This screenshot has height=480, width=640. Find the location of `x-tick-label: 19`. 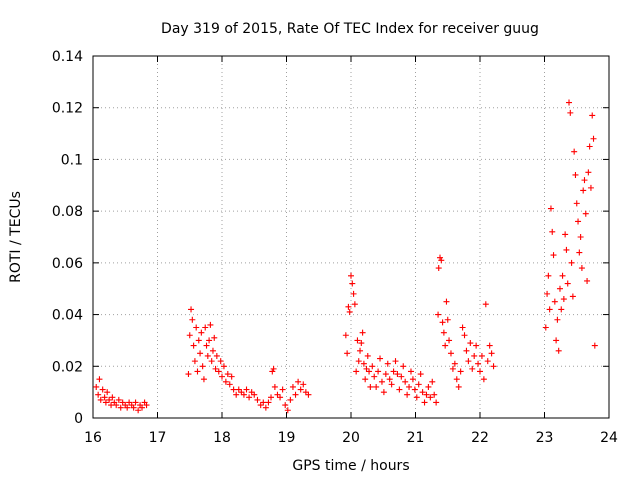

x-tick-label: 19 is located at coordinates (287, 438).